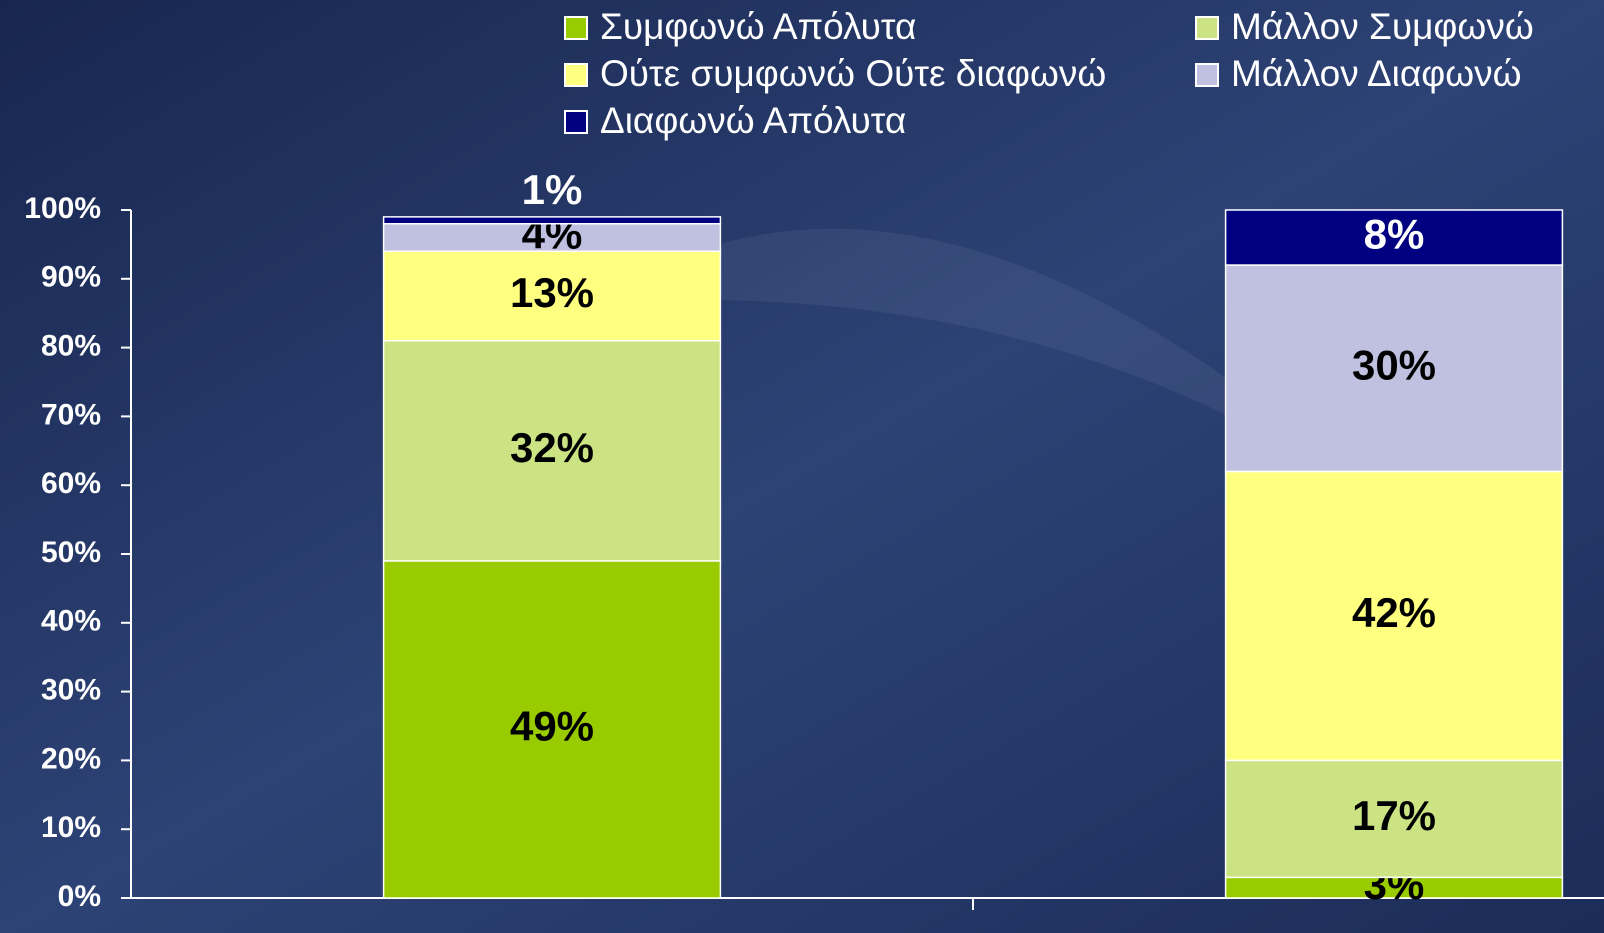  Describe the element at coordinates (71, 621) in the screenshot. I see `y-tick-label: 40%` at that location.